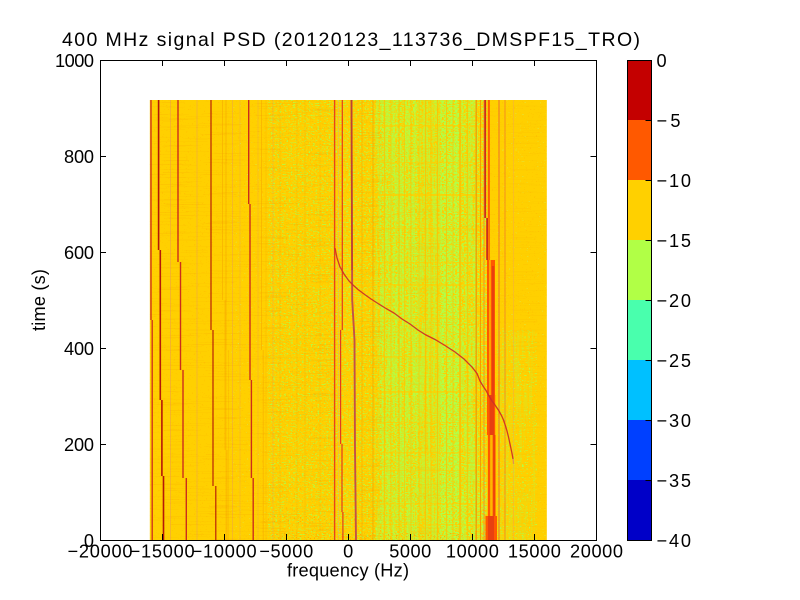 The width and height of the screenshot is (800, 600). Describe the element at coordinates (674, 541) in the screenshot. I see `svg-text: −40` at that location.